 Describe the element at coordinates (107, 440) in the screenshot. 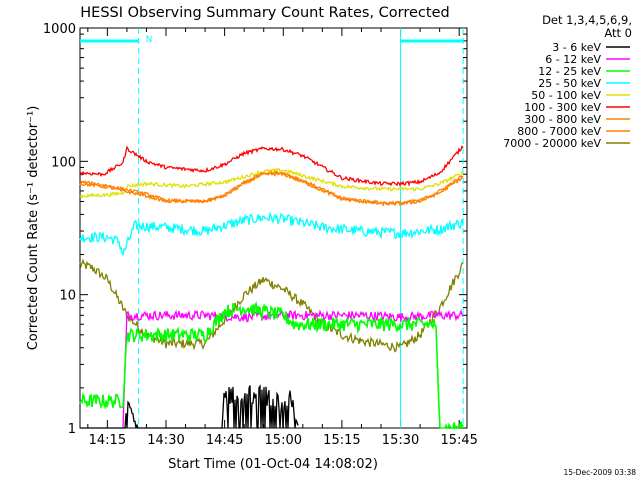

I see `x-tick-label: 14:15` at that location.